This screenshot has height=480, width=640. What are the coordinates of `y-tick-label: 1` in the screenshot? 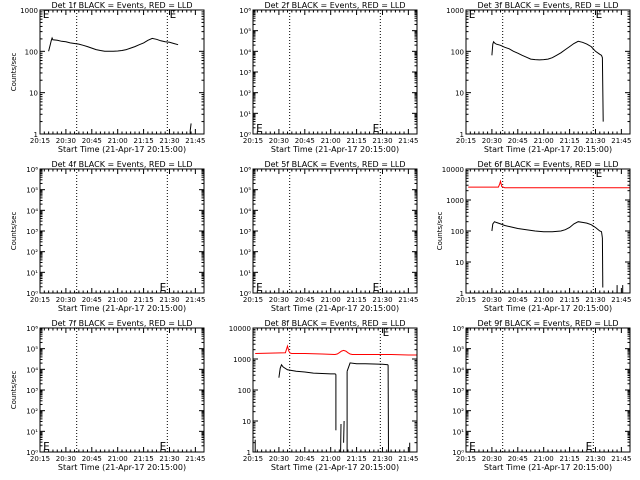 It's located at (462, 294).